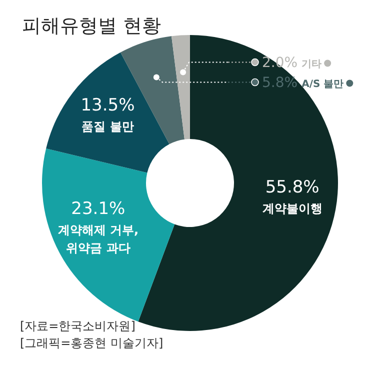 The height and width of the screenshot is (374, 376). I want to click on text: [그래픽=홍종현 미술기자], so click(92, 343).